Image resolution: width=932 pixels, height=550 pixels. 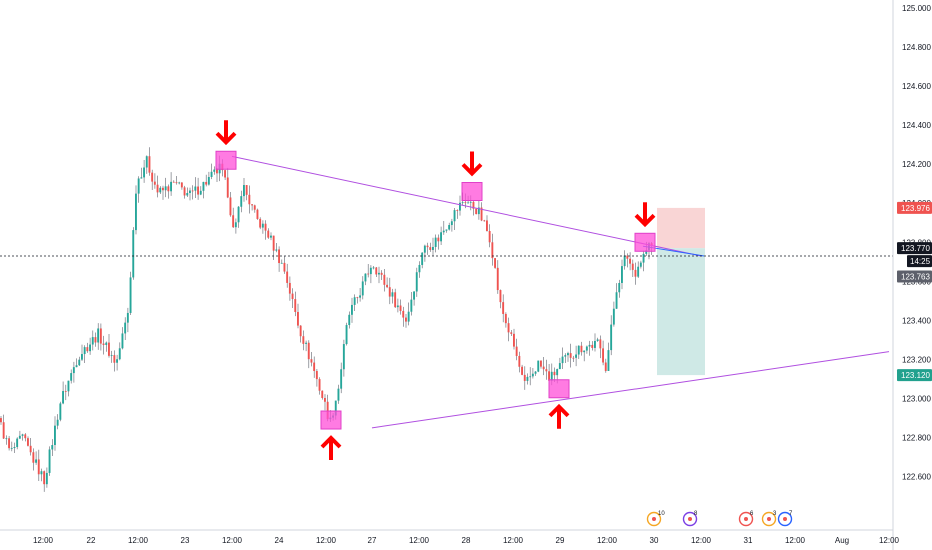 What do you see at coordinates (775, 514) in the screenshot?
I see `event-badge-count-3: 3` at bounding box center [775, 514].